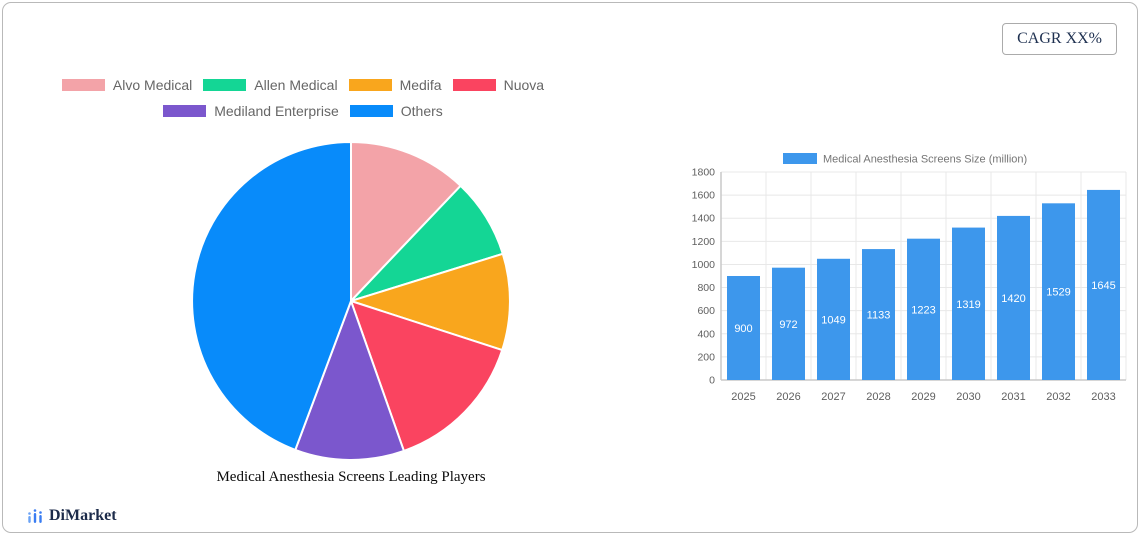  I want to click on y-tick-label: 1600, so click(704, 196).